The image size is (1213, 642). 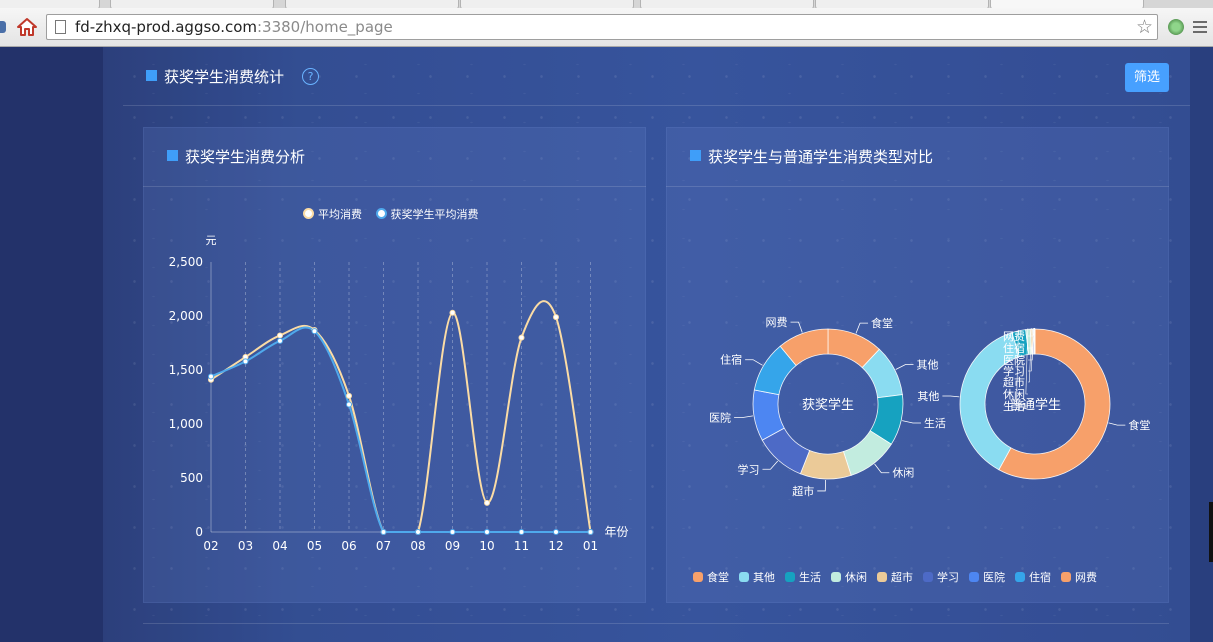 I want to click on url-path: :3380/home_page, so click(x=325, y=27).